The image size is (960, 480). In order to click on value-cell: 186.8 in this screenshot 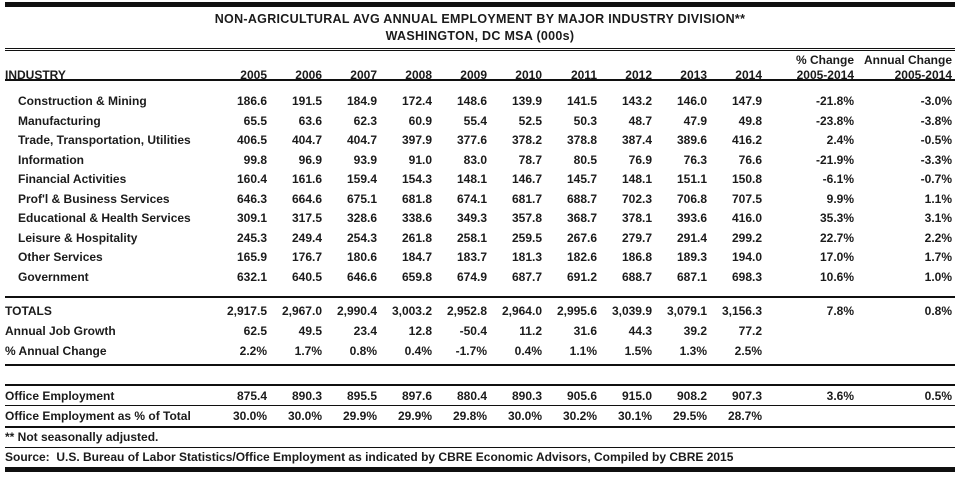, I will do `click(636, 257)`.